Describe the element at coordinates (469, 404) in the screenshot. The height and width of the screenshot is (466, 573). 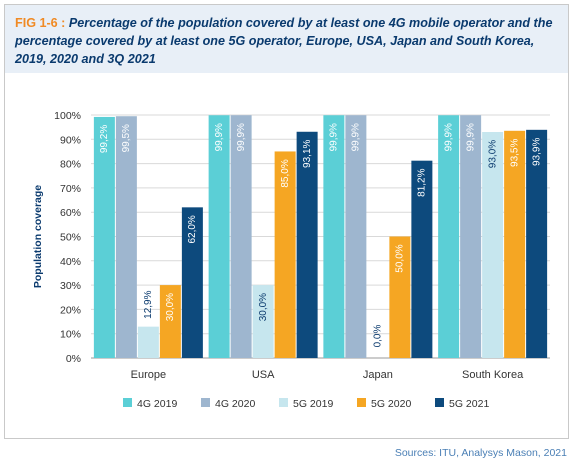
I see `legend-label: 5G 2021` at that location.